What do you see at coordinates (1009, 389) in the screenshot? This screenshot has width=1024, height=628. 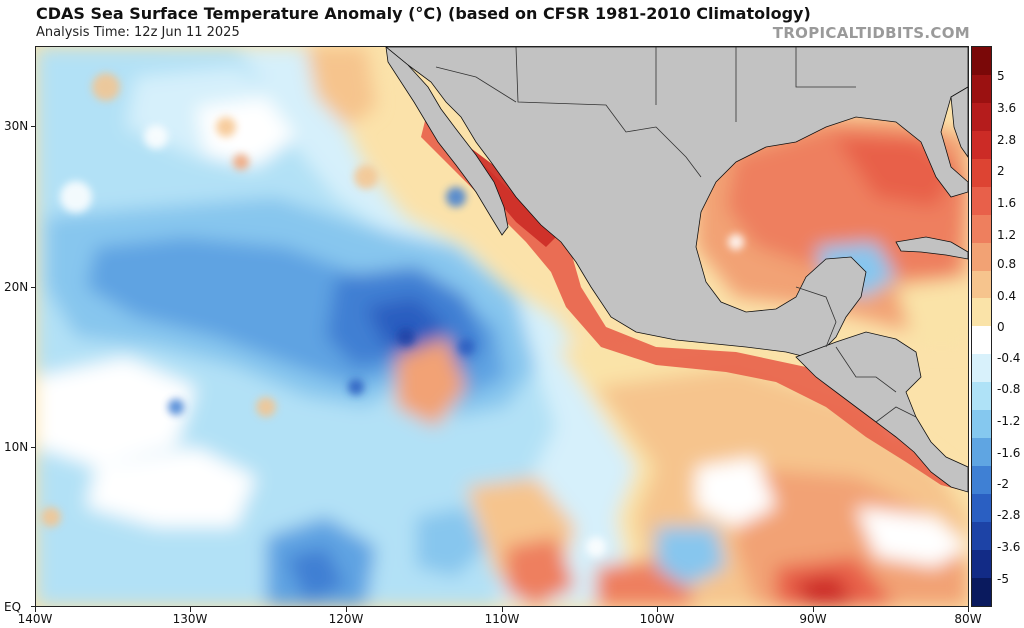 I see `colorbar-label: -0.8` at bounding box center [1009, 389].